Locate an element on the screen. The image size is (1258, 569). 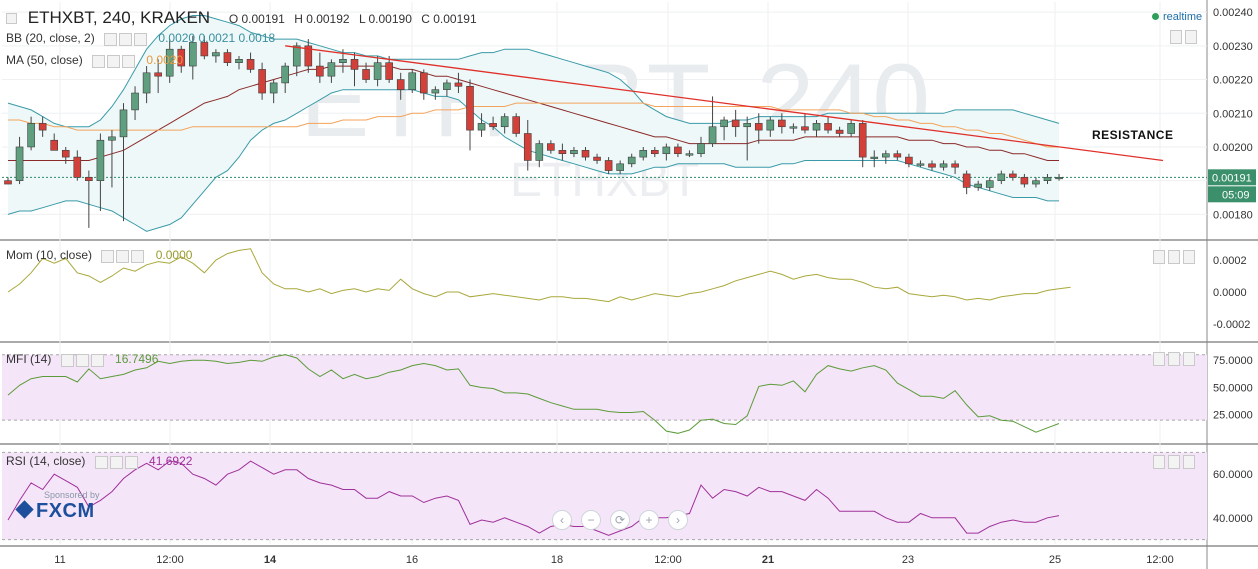
rsi-legend: RSI (14, close) 41.6922 is located at coordinates (99, 461).